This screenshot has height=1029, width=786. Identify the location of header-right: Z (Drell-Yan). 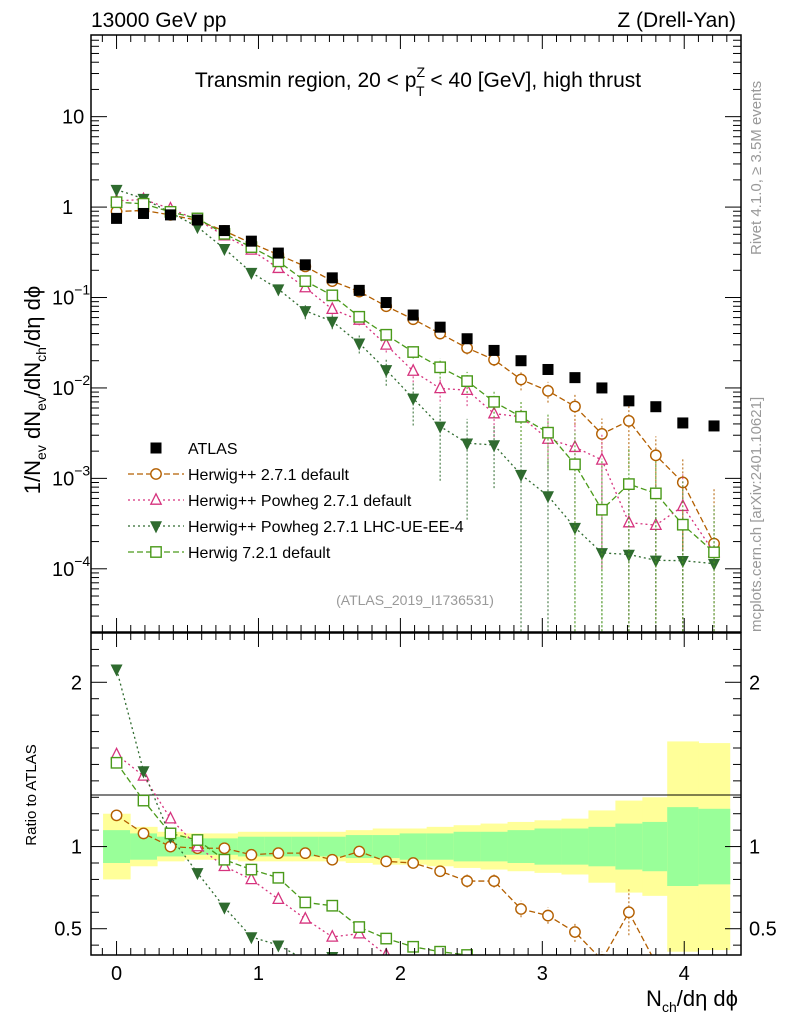
(676, 20).